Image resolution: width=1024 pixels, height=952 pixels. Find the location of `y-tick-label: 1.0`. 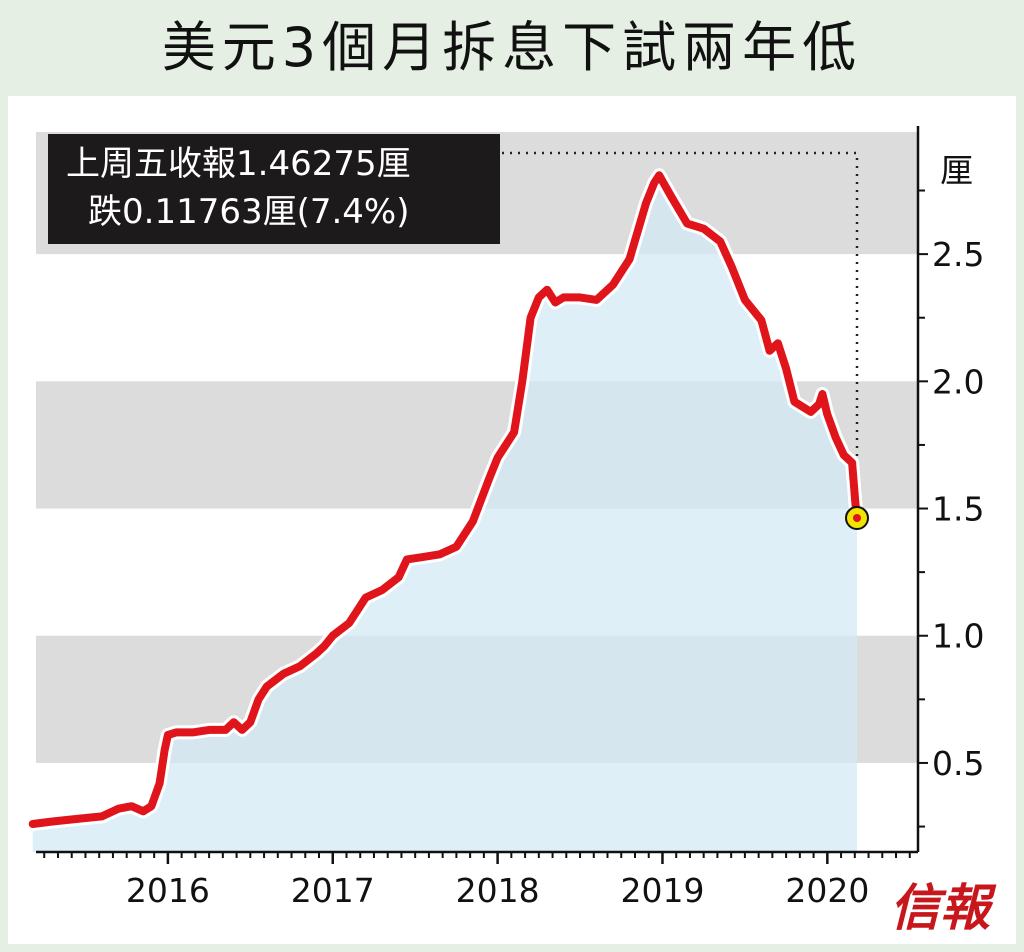

y-tick-label: 1.0 is located at coordinates (958, 636).